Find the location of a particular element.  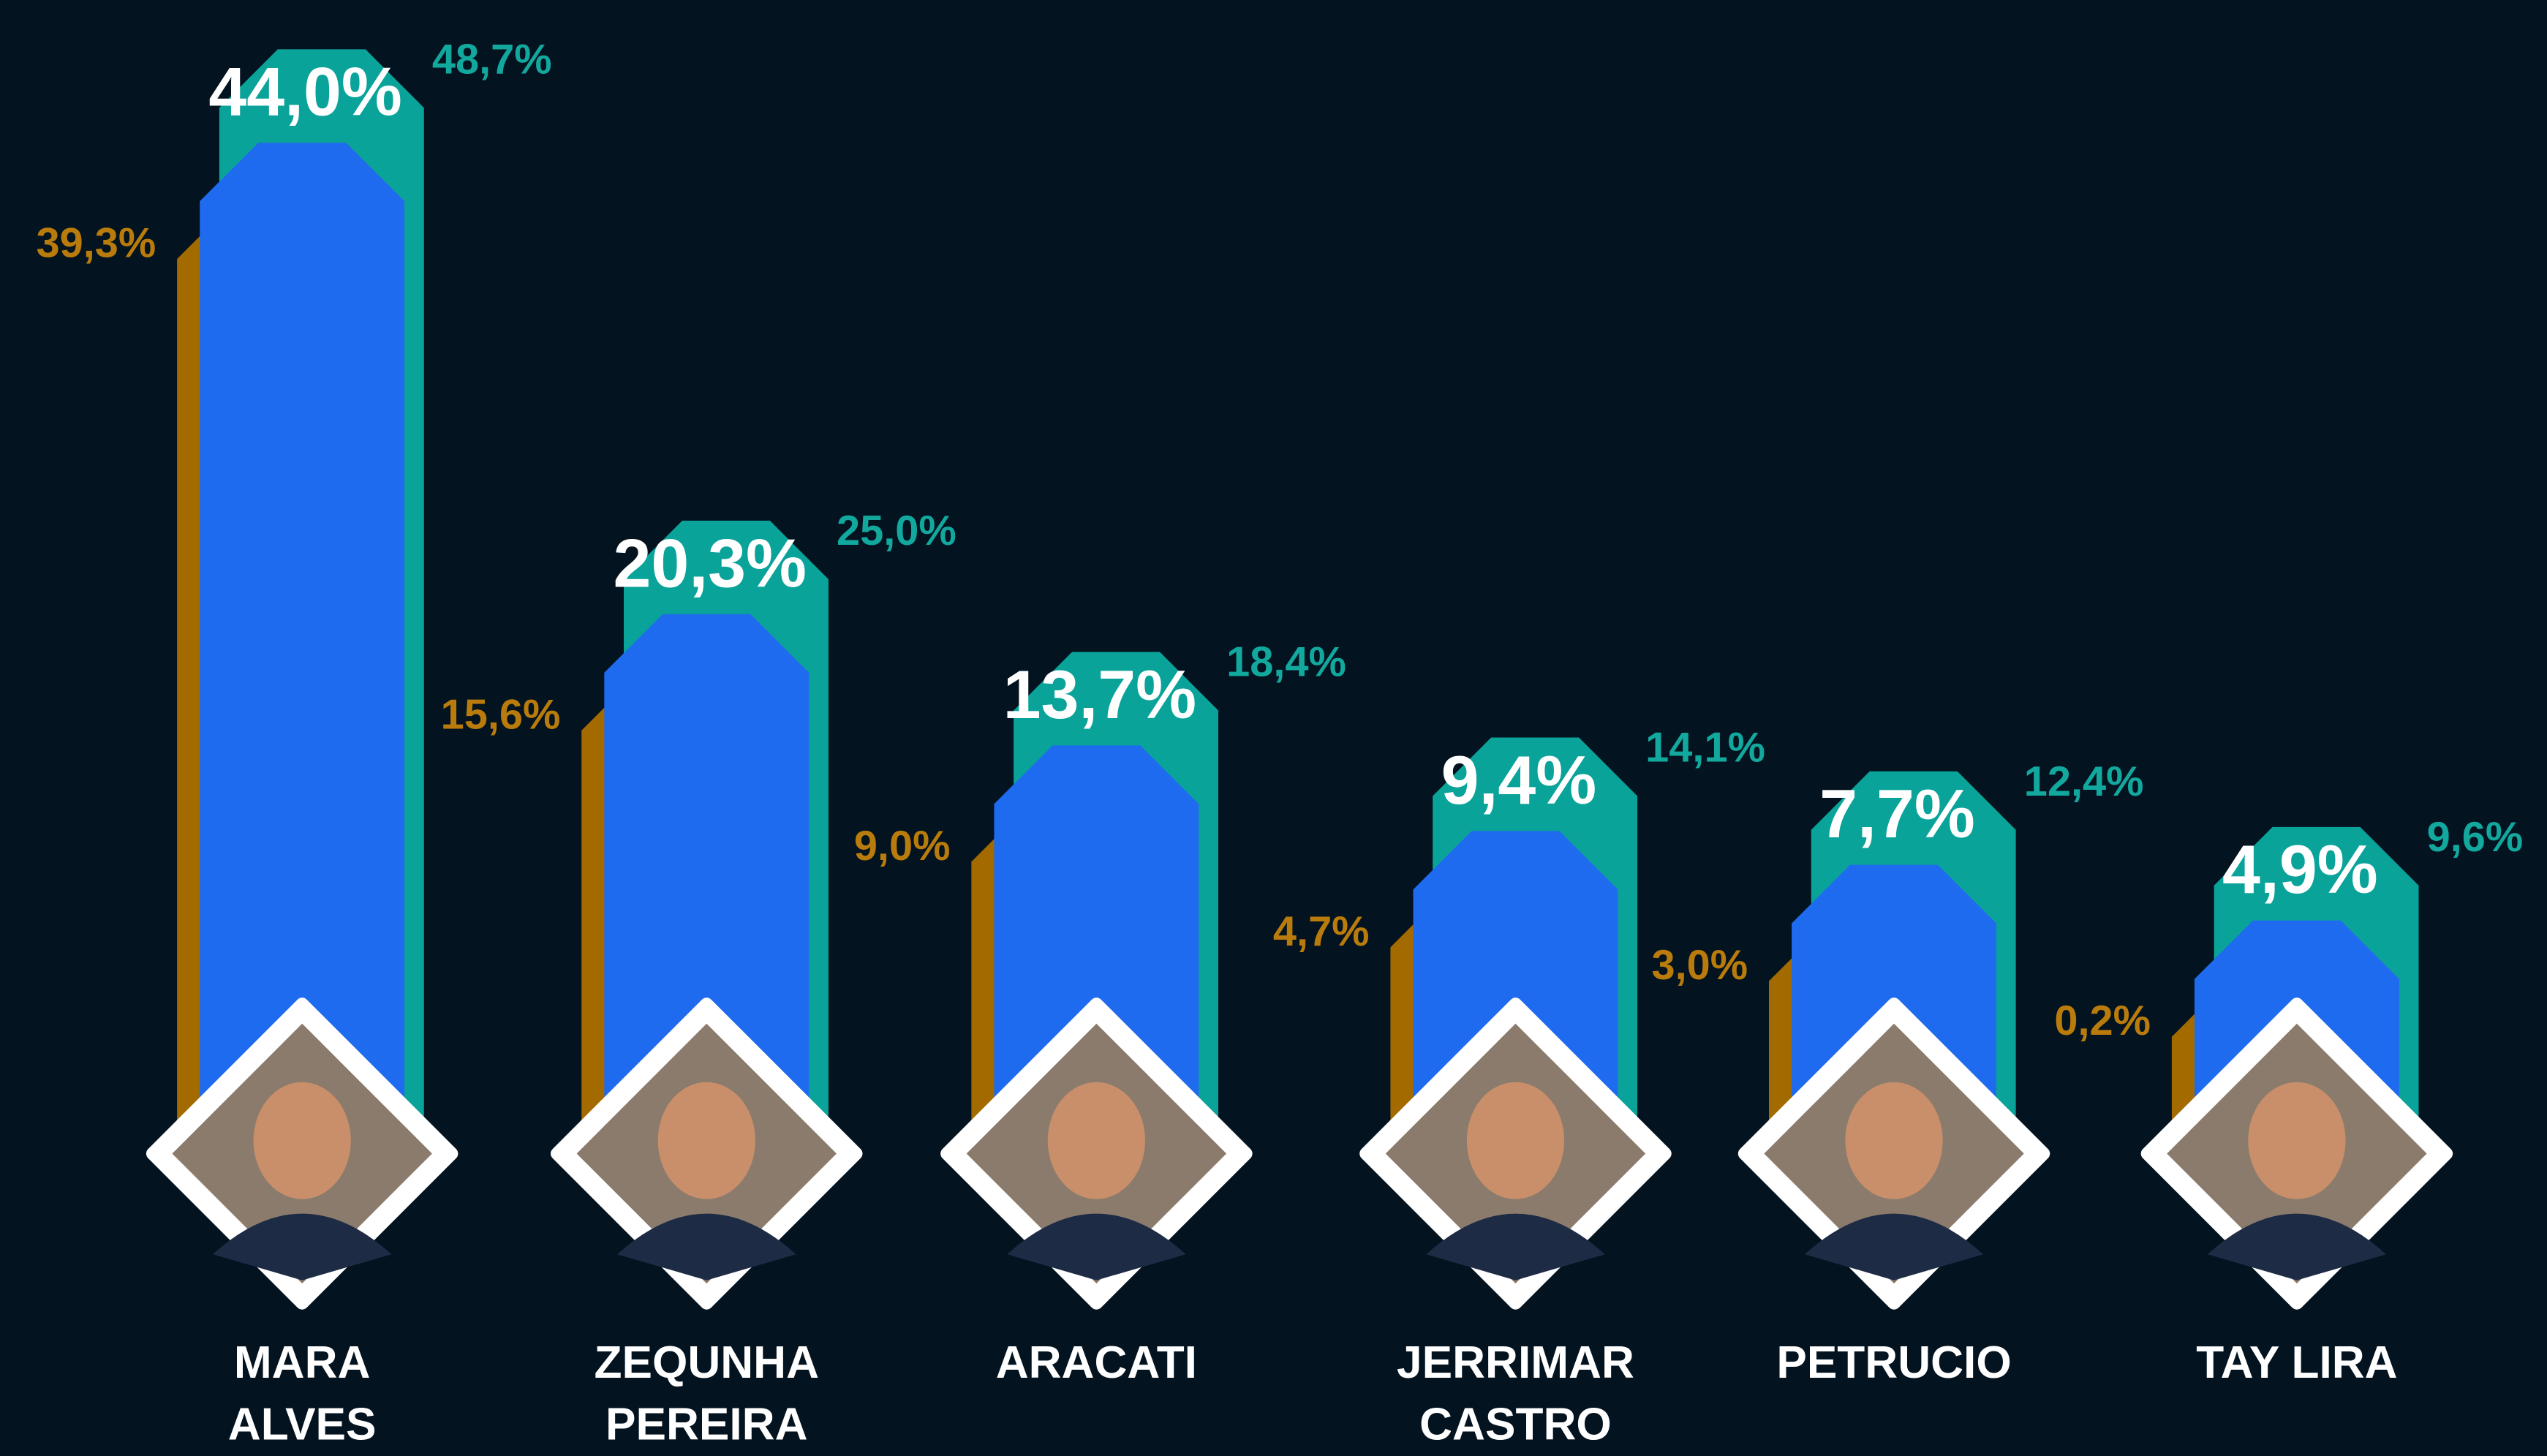

category-label: TAY LIRA is located at coordinates (2297, 1362).